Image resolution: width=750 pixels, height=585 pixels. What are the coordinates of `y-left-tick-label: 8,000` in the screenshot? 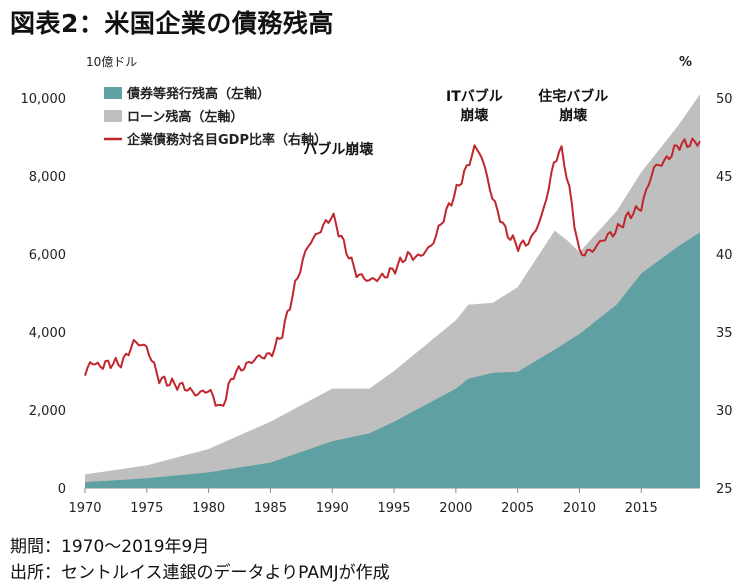 It's located at (47, 177).